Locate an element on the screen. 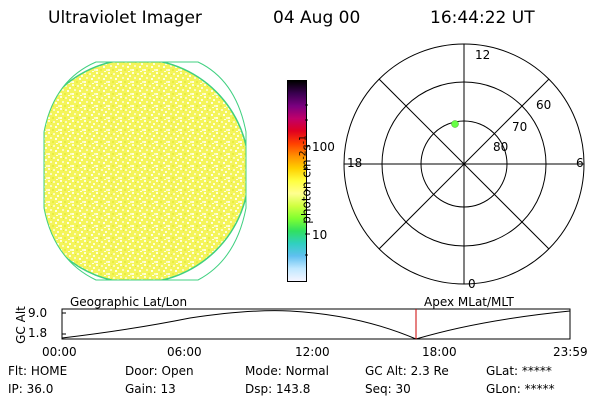 The width and height of the screenshot is (600, 400). status-gain: Gain: 13 is located at coordinates (150, 389).